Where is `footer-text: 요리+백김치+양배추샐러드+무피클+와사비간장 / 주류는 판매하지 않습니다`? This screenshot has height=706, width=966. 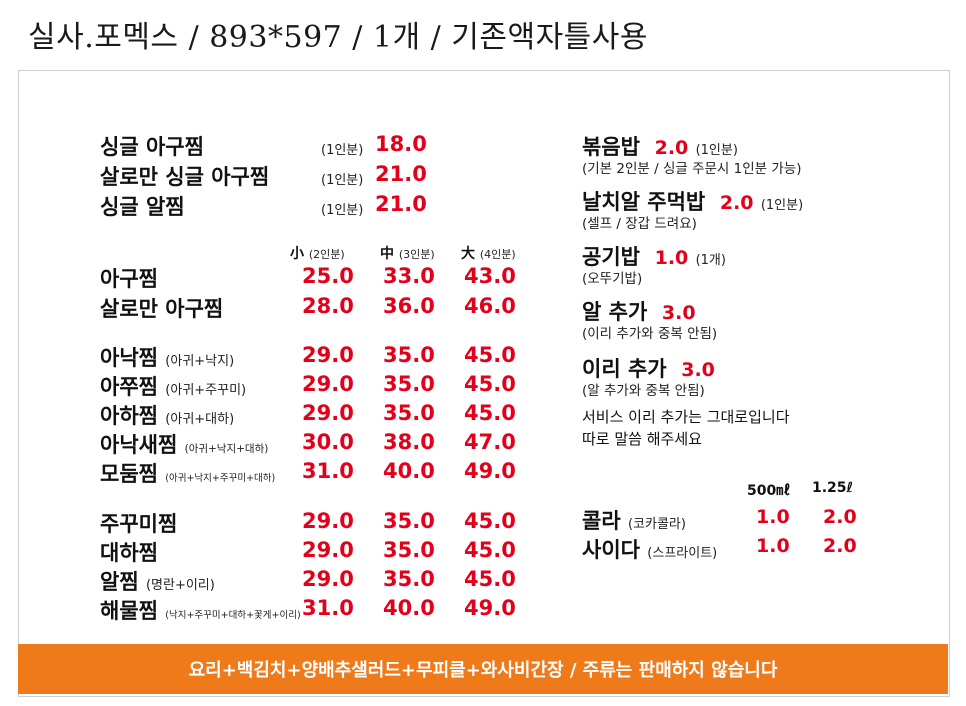 footer-text: 요리+백김치+양배추샐러드+무피클+와사비간장 / 주류는 판매하지 않습니다 is located at coordinates (483, 670).